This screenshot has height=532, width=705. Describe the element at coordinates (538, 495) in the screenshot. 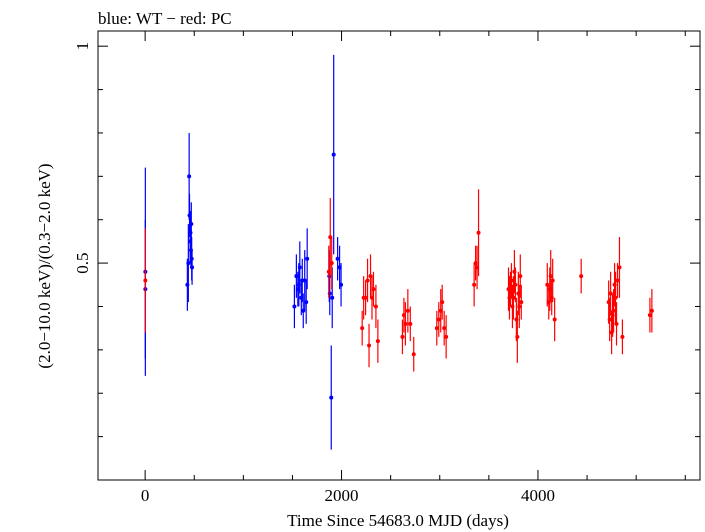

I see `x-tick-label: 4000` at that location.